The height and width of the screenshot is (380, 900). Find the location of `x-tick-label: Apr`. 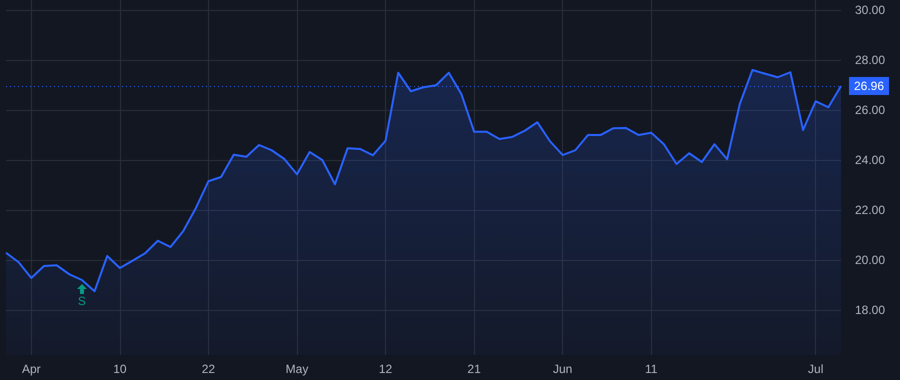

x-tick-label: Apr is located at coordinates (31, 369).